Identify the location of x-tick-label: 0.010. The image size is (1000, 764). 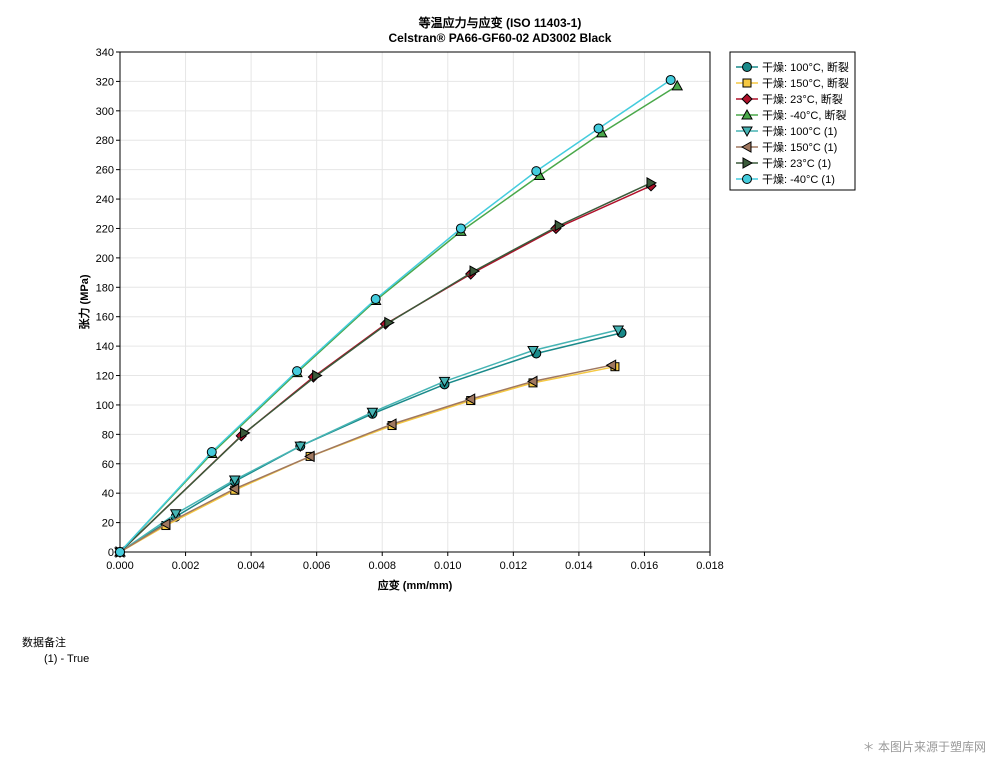
(448, 566).